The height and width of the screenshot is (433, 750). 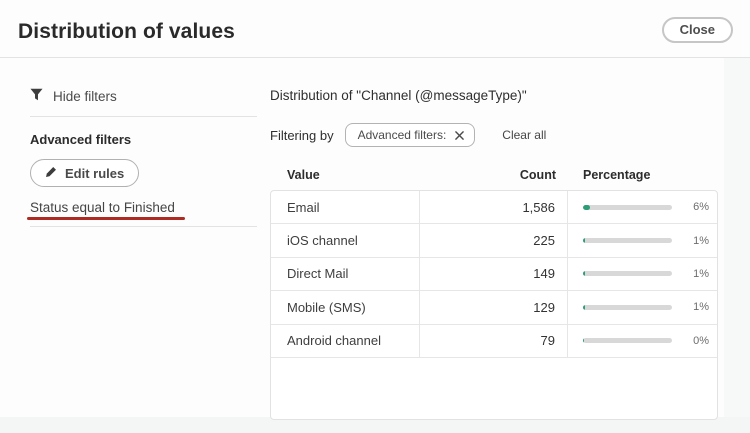 I want to click on page-background-right, so click(x=737, y=237).